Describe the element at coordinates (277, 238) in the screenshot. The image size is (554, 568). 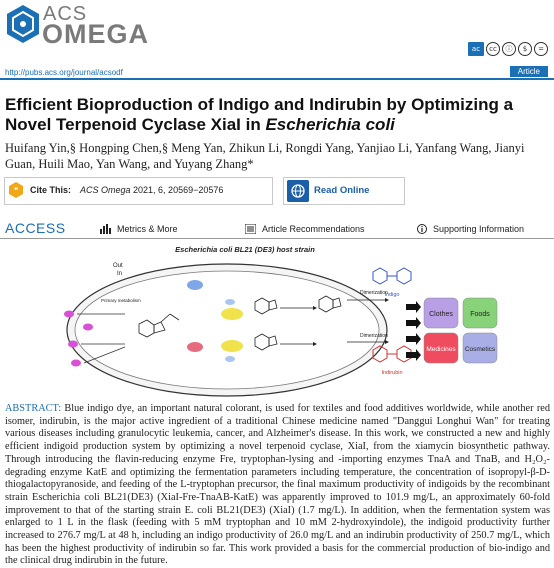
I see `access-rule` at that location.